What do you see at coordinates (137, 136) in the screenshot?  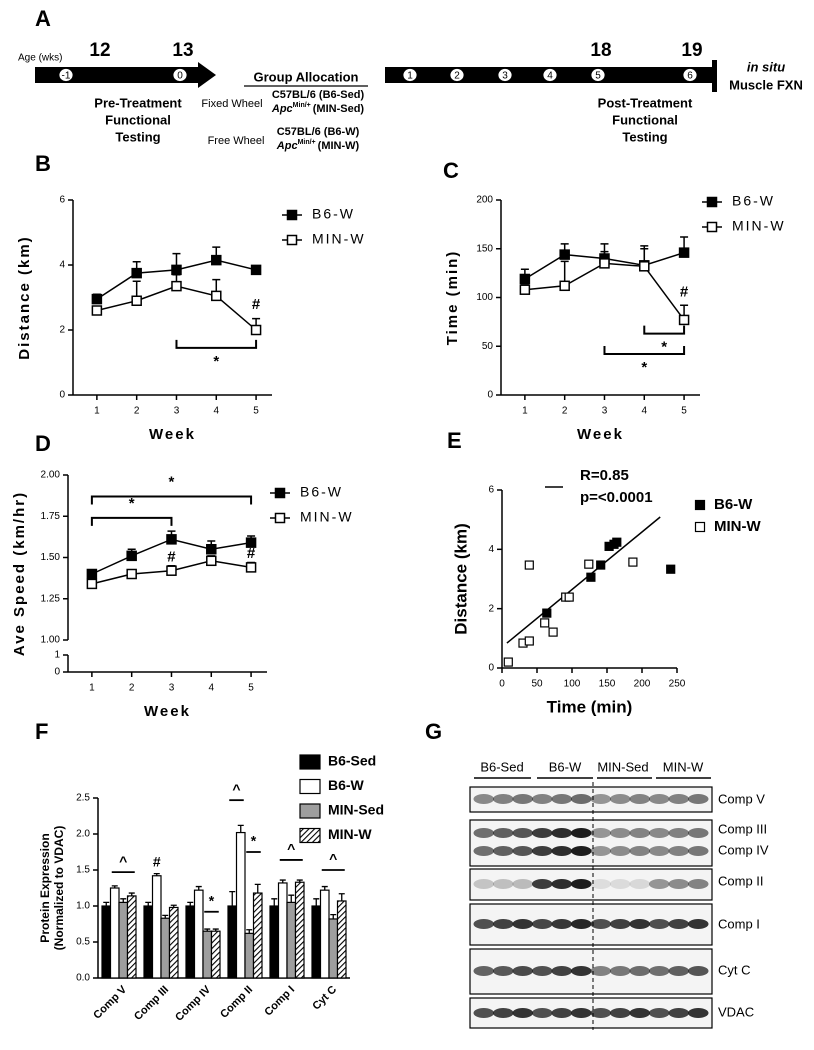 I see `phase: Testing` at bounding box center [137, 136].